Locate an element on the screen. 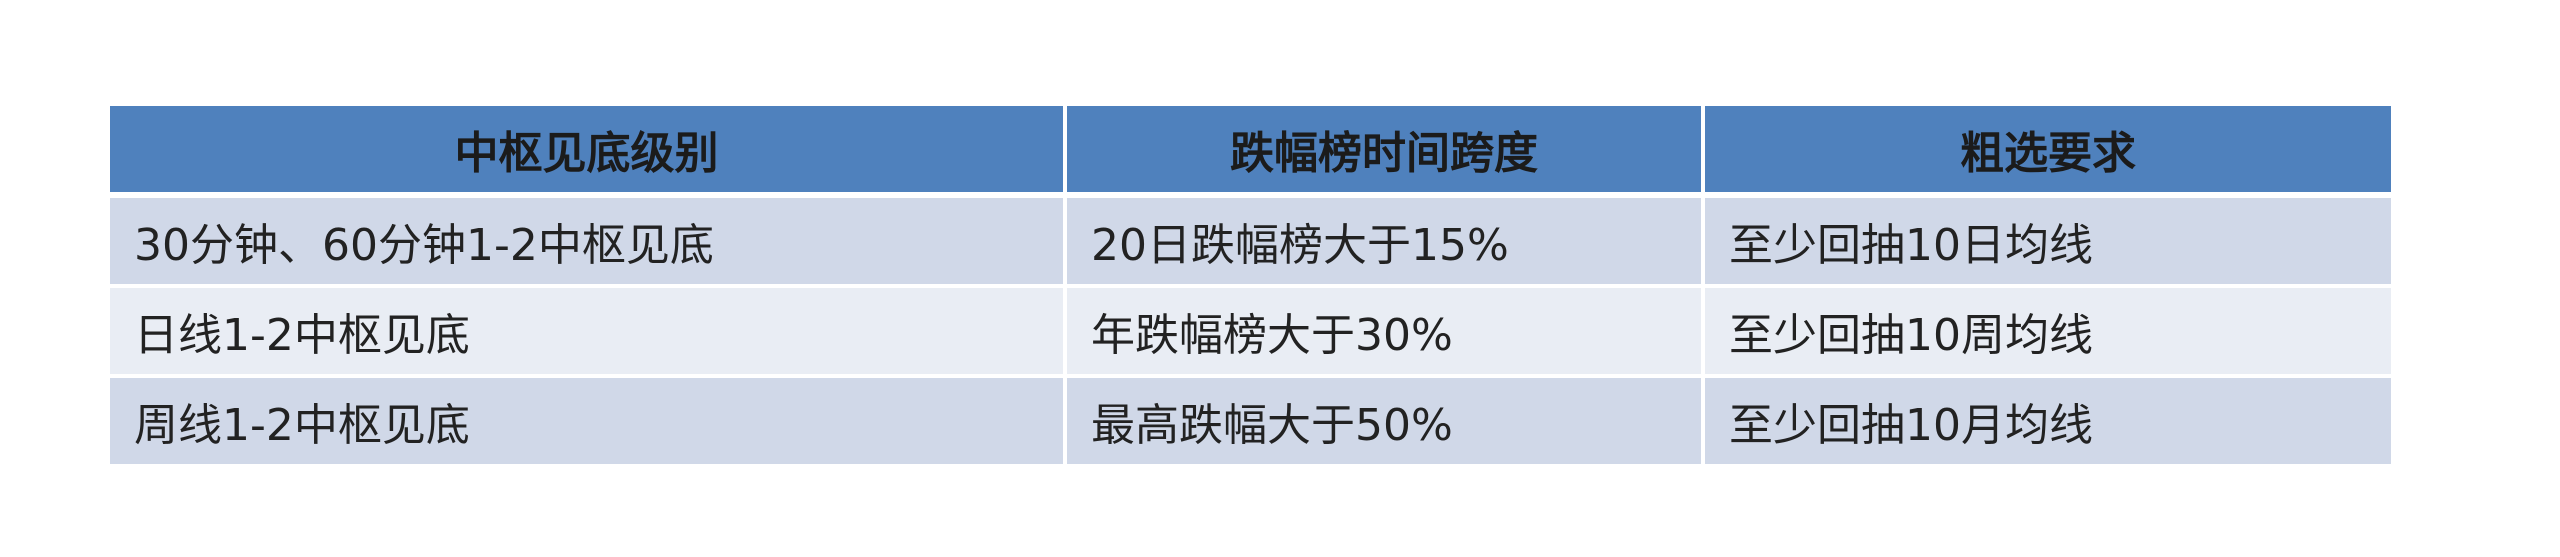 The image size is (2560, 557). table-header-row: 中枢见底级别 跌幅榜时间跨度 粗选要求 is located at coordinates (1250, 152).